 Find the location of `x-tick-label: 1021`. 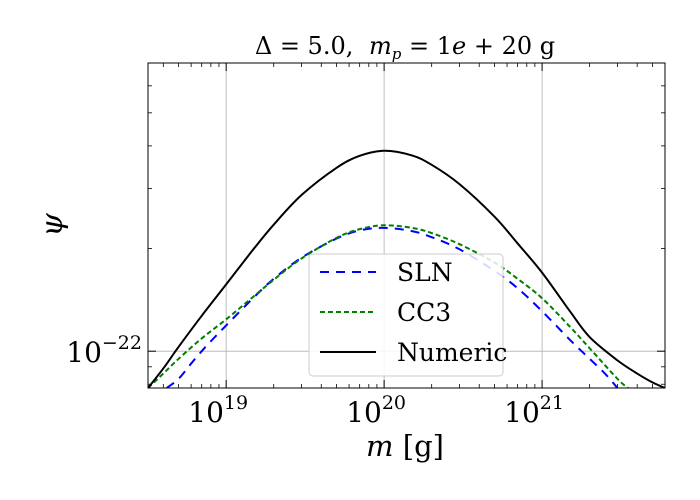

x-tick-label: 1021 is located at coordinates (534, 410).